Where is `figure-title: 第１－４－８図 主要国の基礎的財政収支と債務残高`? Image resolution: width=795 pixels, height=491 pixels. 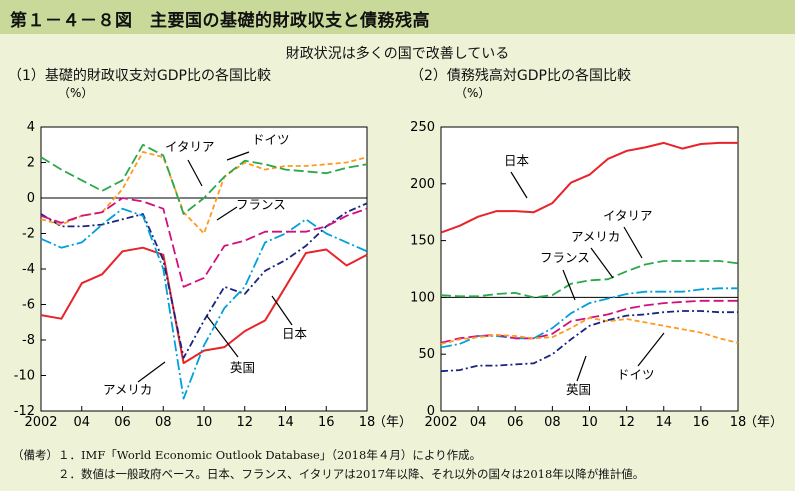
figure-title: 第１－４－８図 主要国の基礎的財政収支と債務残高 is located at coordinates (220, 21).